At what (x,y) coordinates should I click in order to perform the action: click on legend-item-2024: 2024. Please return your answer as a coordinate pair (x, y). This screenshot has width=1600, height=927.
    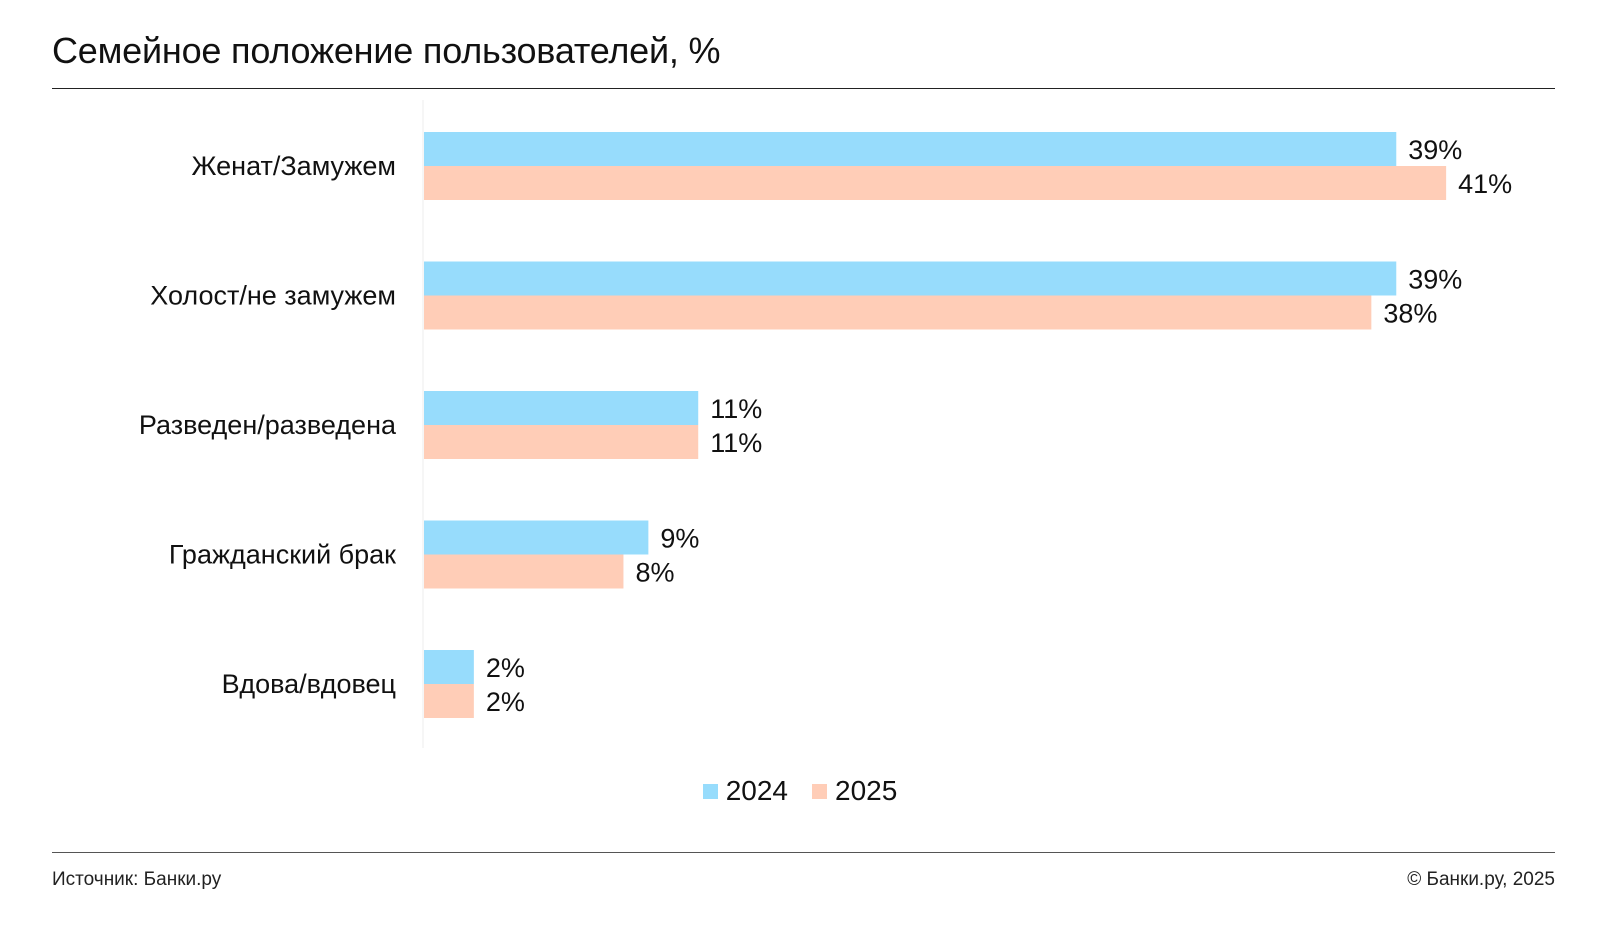
    Looking at the image, I should click on (745, 791).